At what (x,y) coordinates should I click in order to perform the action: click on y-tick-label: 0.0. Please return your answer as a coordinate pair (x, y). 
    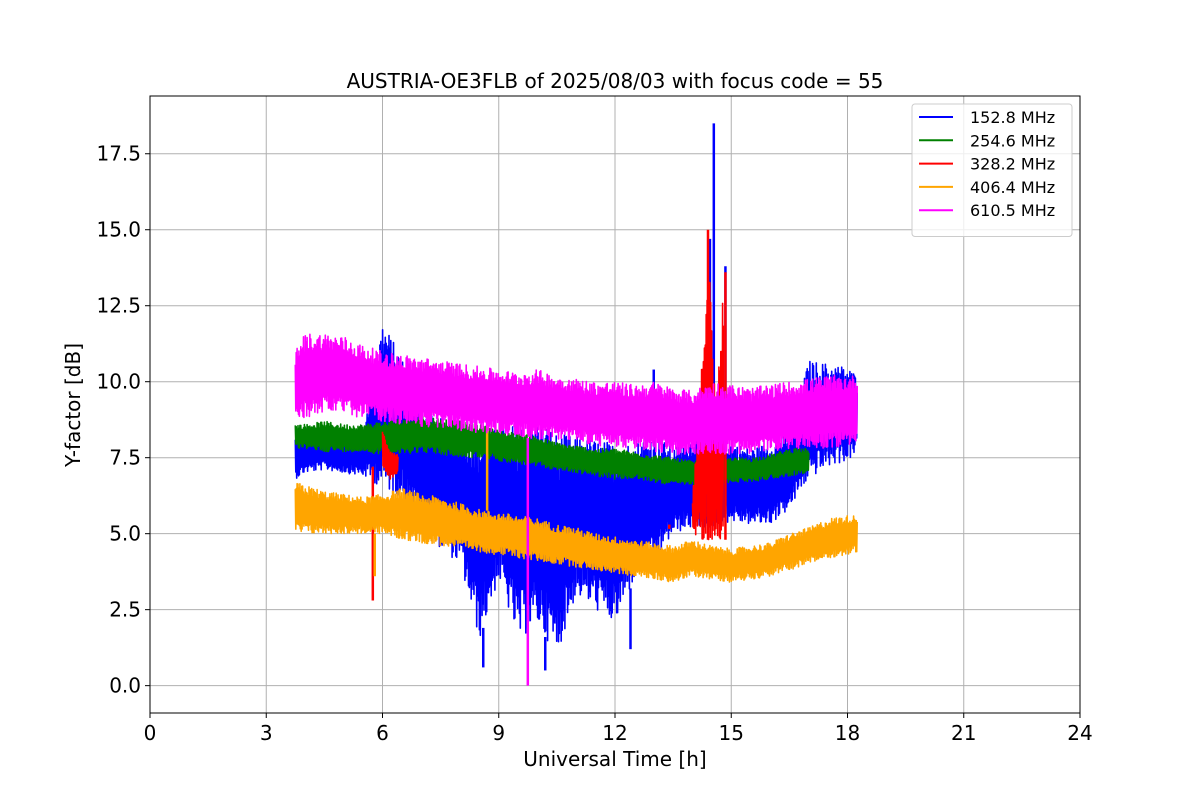
    Looking at the image, I should click on (125, 686).